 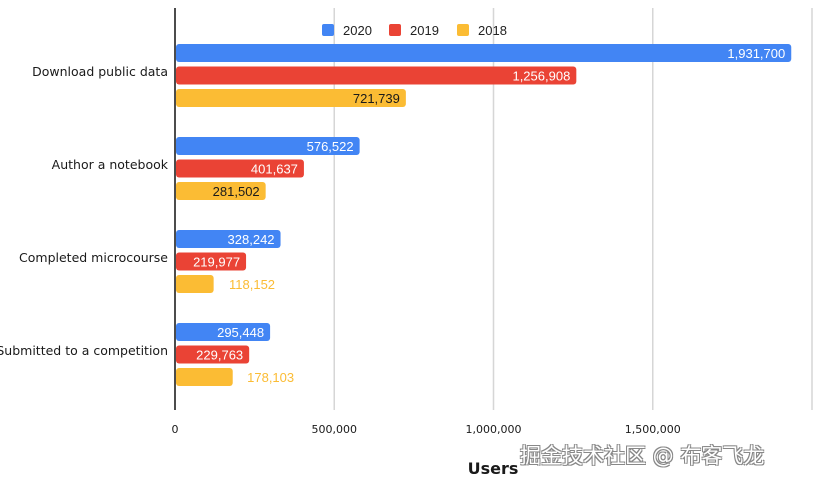 I want to click on legend-swatch-2020, so click(x=328, y=30).